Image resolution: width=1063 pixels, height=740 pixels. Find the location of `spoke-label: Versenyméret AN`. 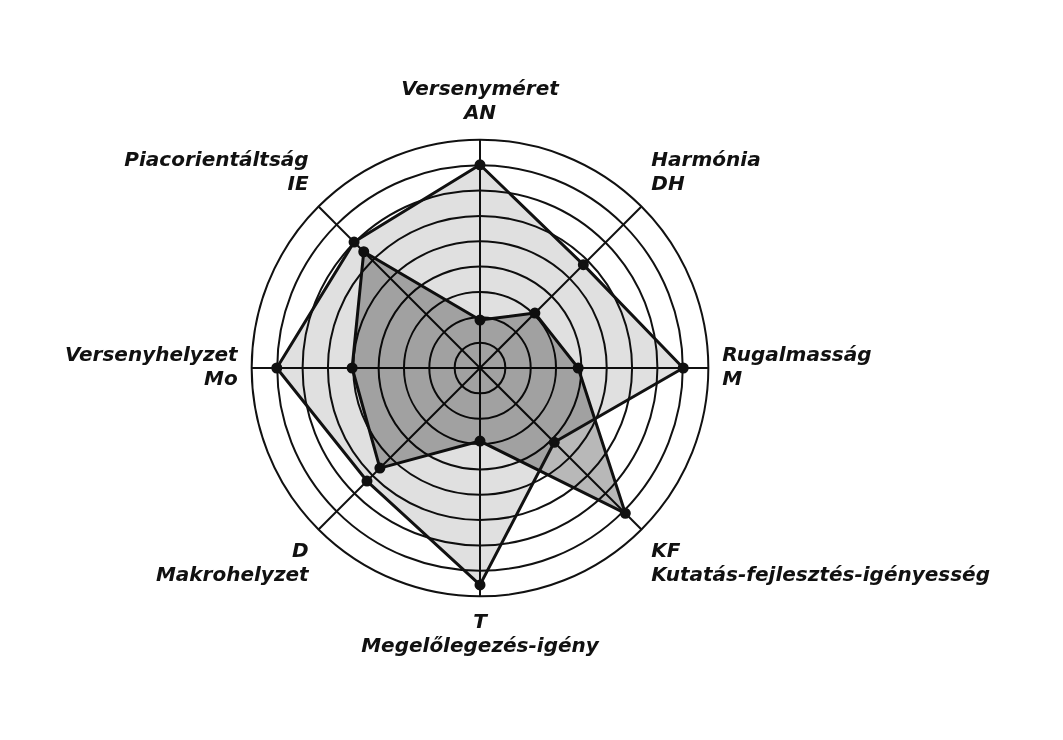

spoke-label: Versenyméret AN is located at coordinates (481, 99).